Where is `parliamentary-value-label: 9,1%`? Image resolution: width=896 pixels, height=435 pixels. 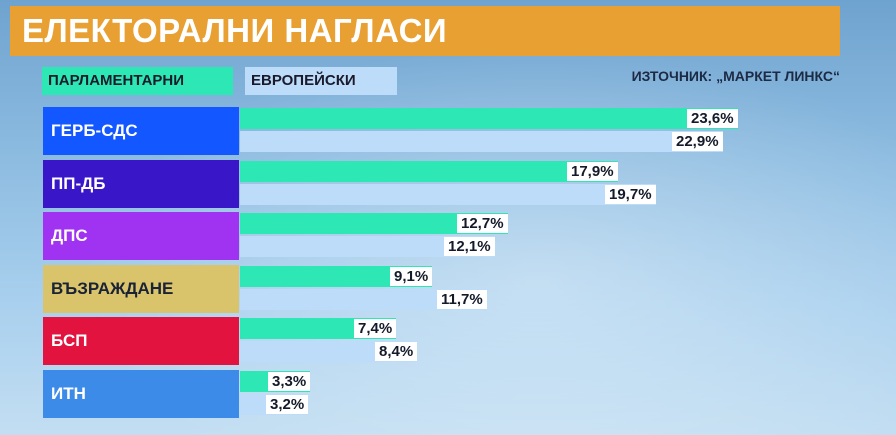
parliamentary-value-label: 9,1% is located at coordinates (411, 276).